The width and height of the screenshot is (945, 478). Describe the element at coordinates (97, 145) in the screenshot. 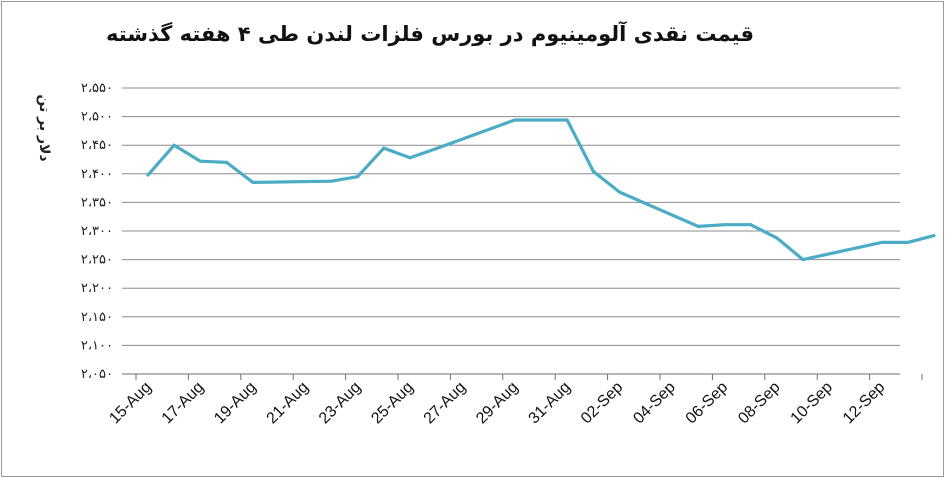

I see `y-tick-label: ۲،۴۵۰` at that location.